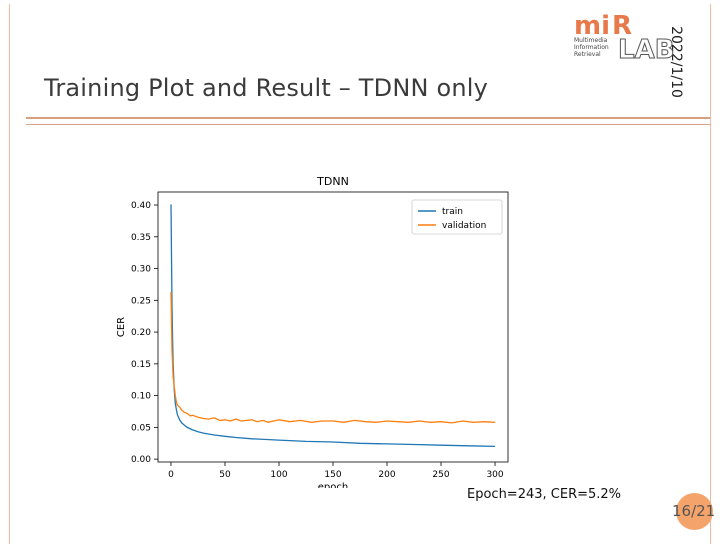 This screenshot has height=544, width=720. What do you see at coordinates (544, 494) in the screenshot?
I see `result-caption: Epoch=243, CER=5.2%` at bounding box center [544, 494].